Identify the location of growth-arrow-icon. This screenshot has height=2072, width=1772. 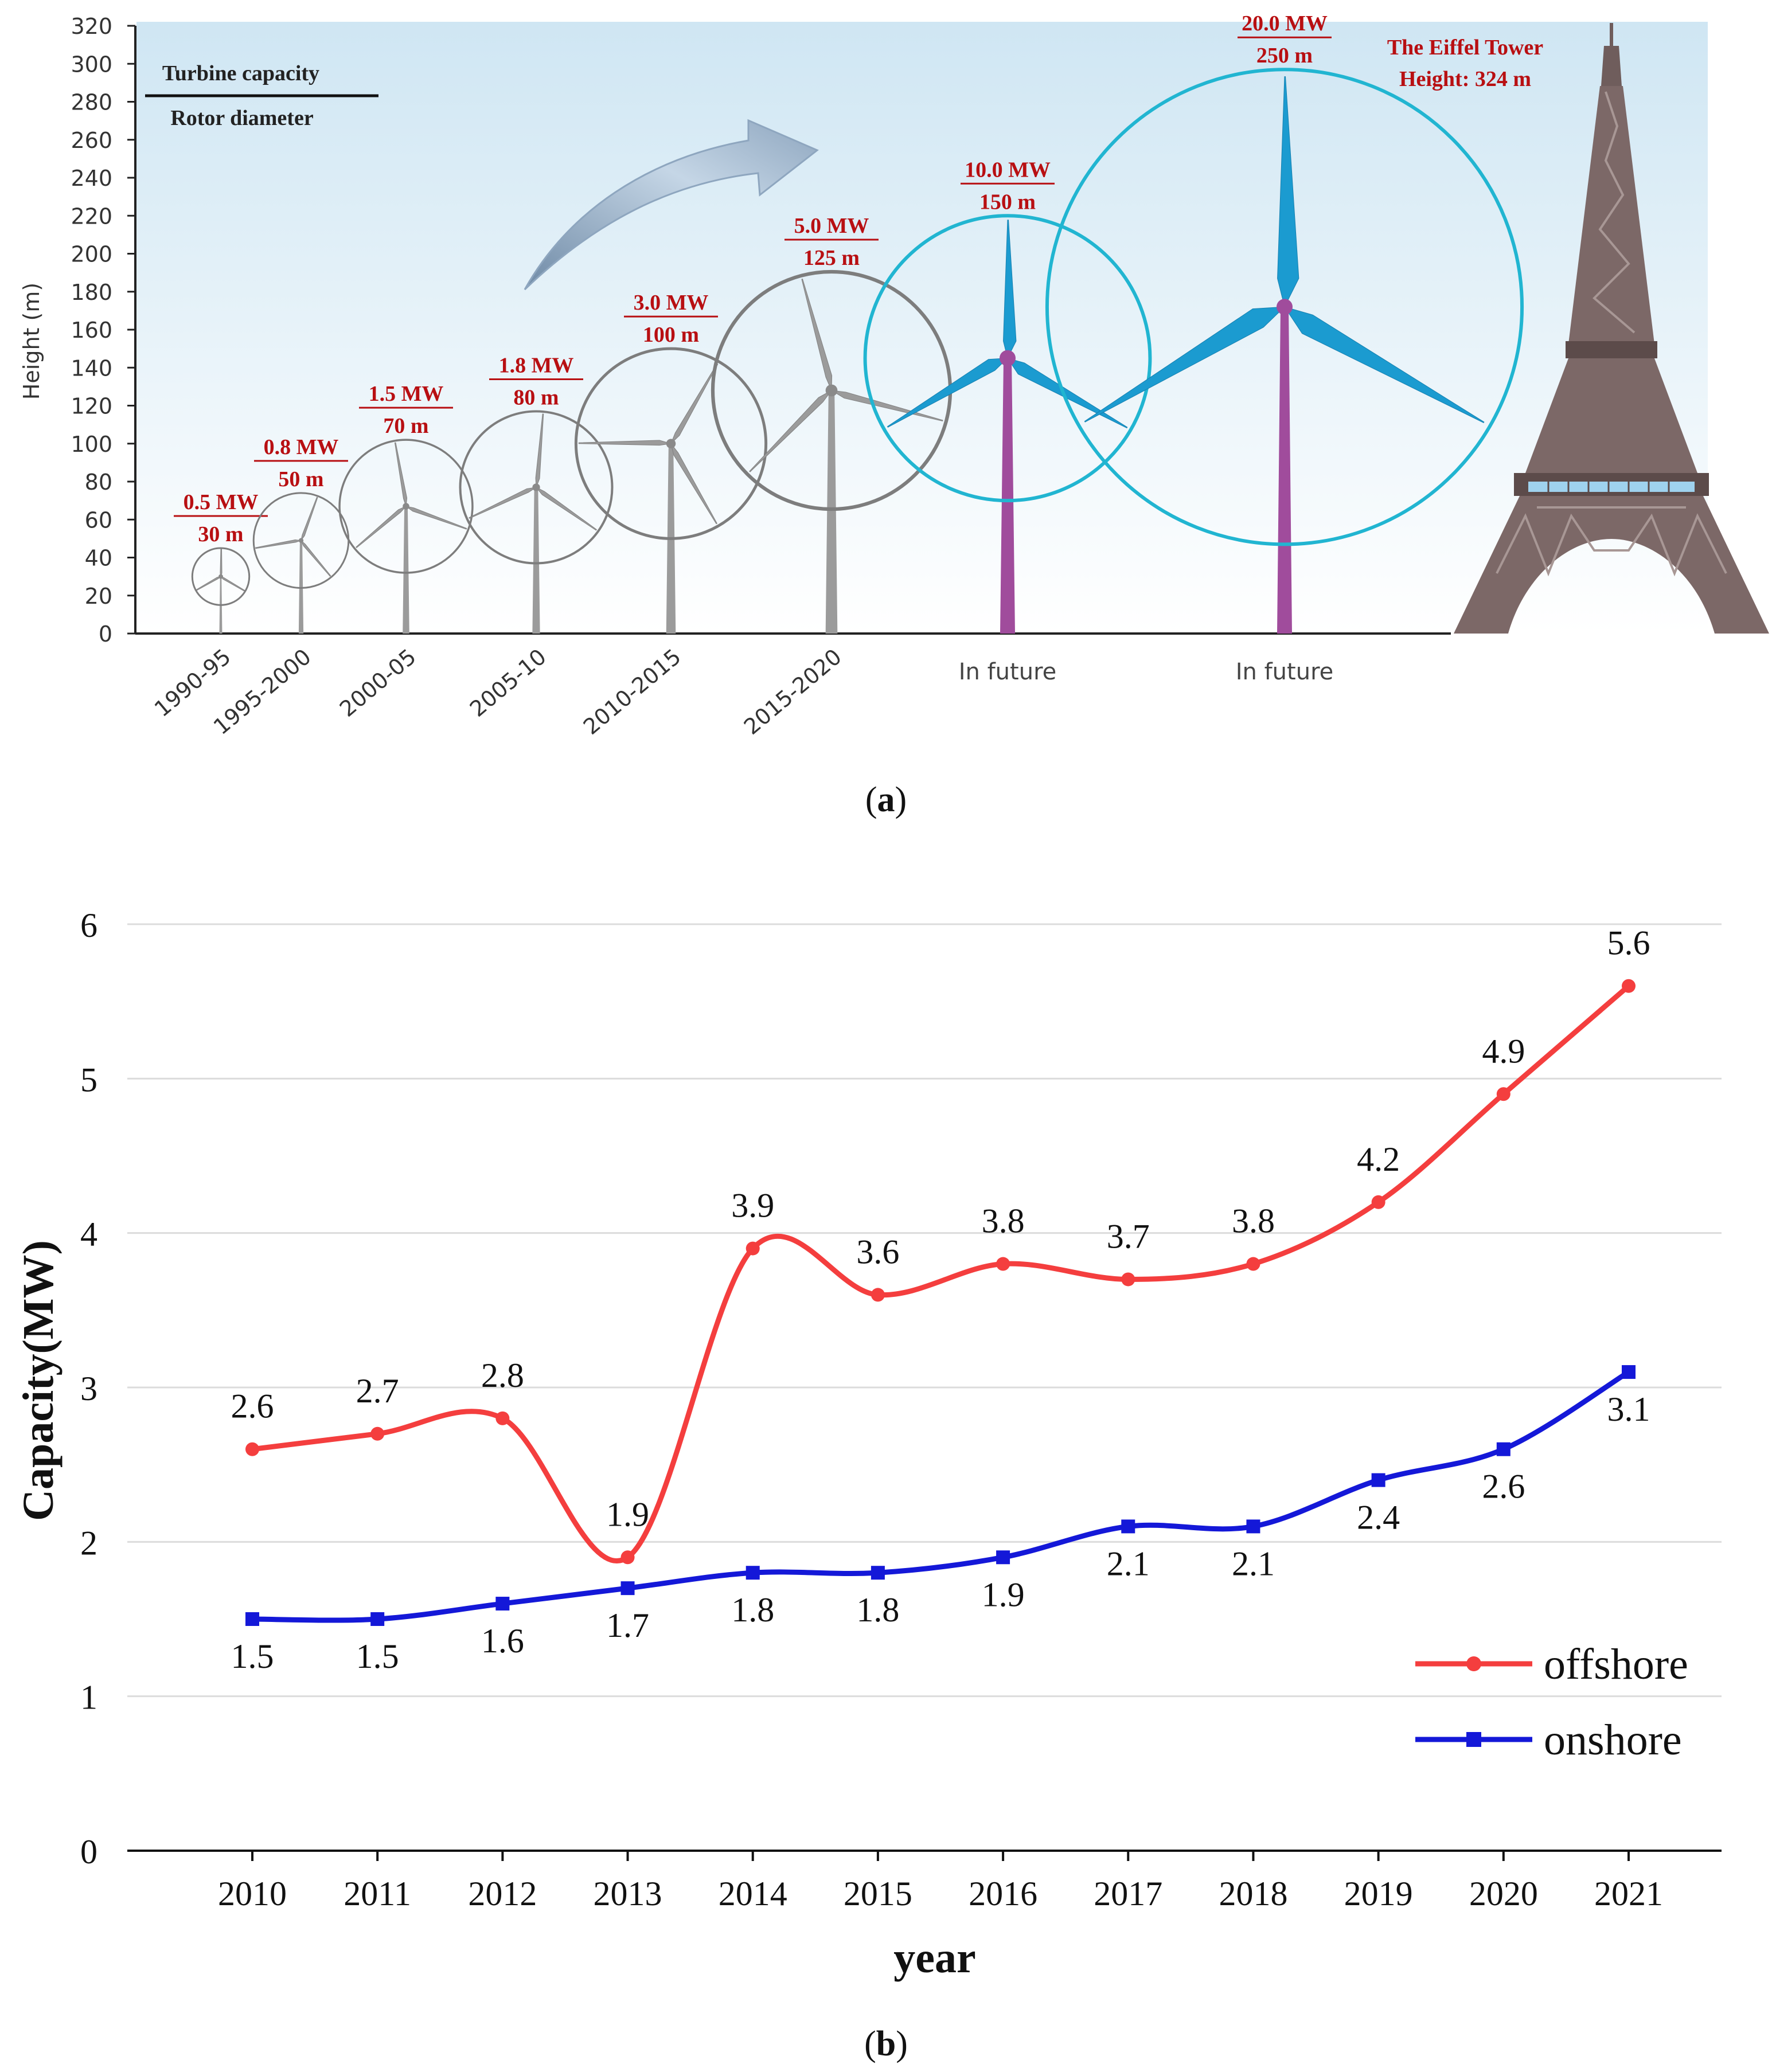
(671, 205).